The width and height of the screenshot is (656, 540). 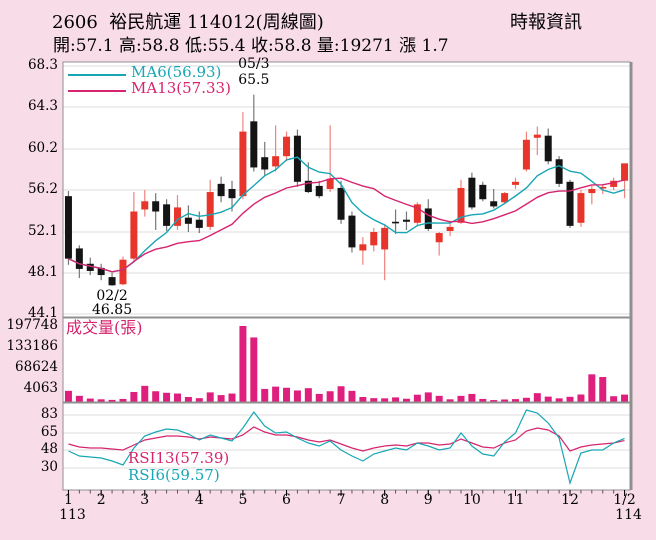 I want to click on month-label: 3, so click(x=145, y=500).